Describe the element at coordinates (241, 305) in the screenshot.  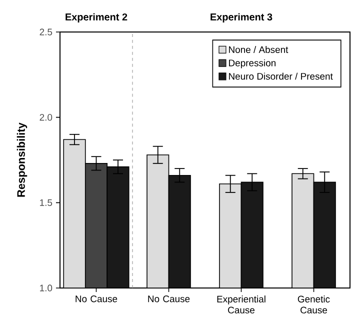
I see `x-tick-label: Experiential Cause` at that location.